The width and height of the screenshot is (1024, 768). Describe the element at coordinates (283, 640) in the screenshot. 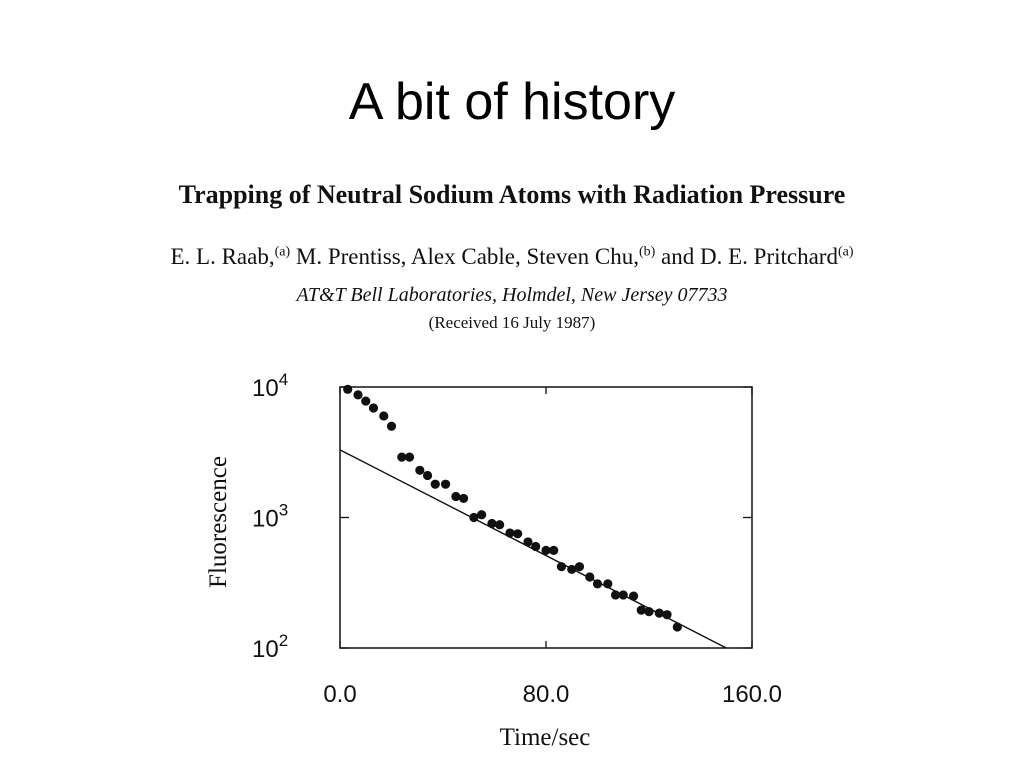

I see `y-tick-exponent: 2` at that location.